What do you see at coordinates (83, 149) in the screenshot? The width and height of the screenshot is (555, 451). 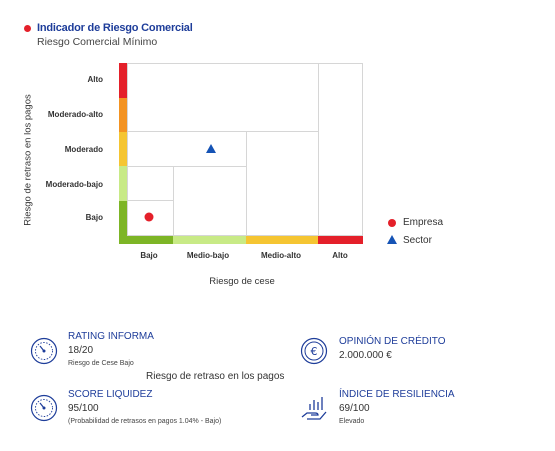 I see `y-tick-moderado: Moderado` at bounding box center [83, 149].